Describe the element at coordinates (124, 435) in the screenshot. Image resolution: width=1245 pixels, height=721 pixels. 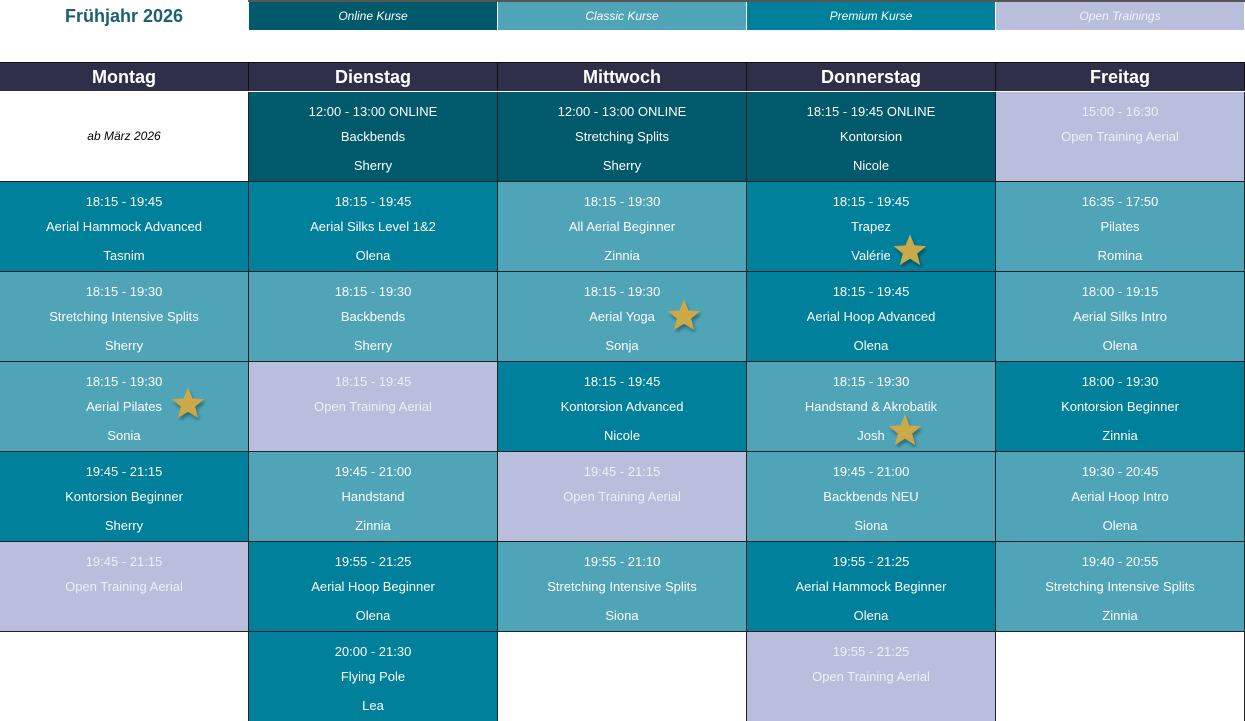
I see `class-teacher: Sonia` at that location.